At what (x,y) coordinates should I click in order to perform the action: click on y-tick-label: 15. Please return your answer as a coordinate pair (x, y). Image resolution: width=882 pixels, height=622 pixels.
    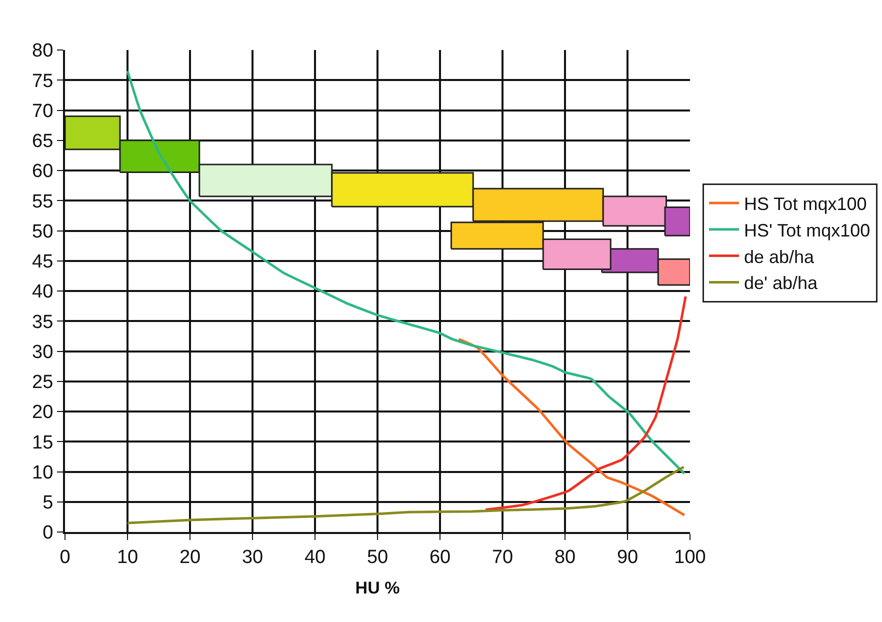
    Looking at the image, I should click on (43, 443).